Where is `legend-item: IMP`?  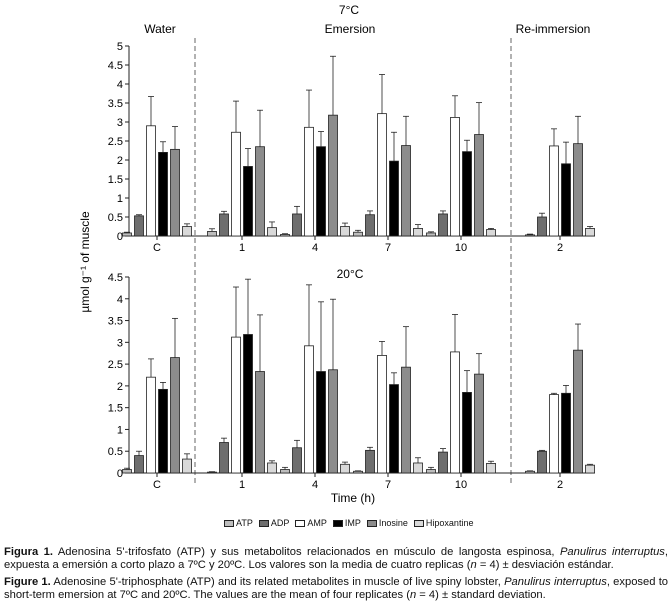
legend-item: IMP is located at coordinates (346, 523).